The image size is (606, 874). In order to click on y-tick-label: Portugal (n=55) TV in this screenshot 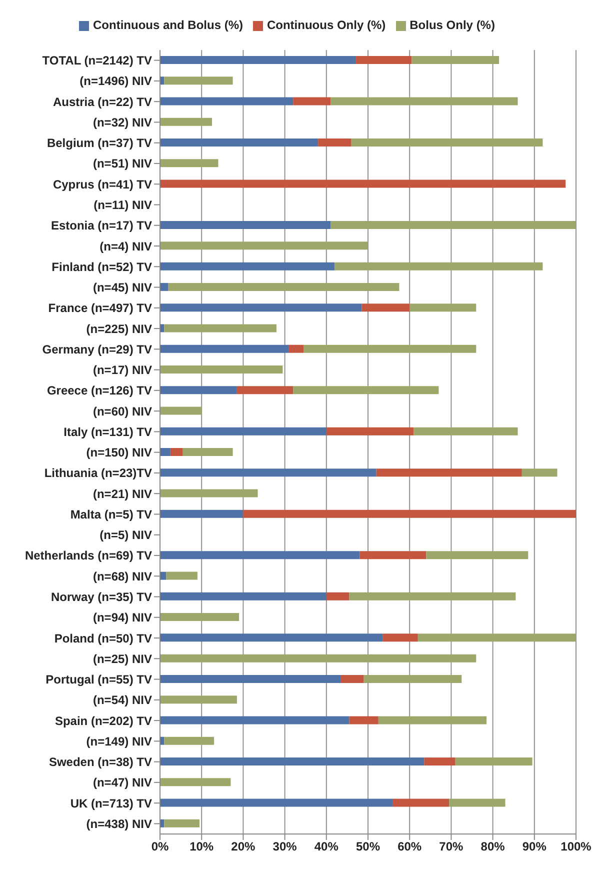, I will do `click(99, 679)`.